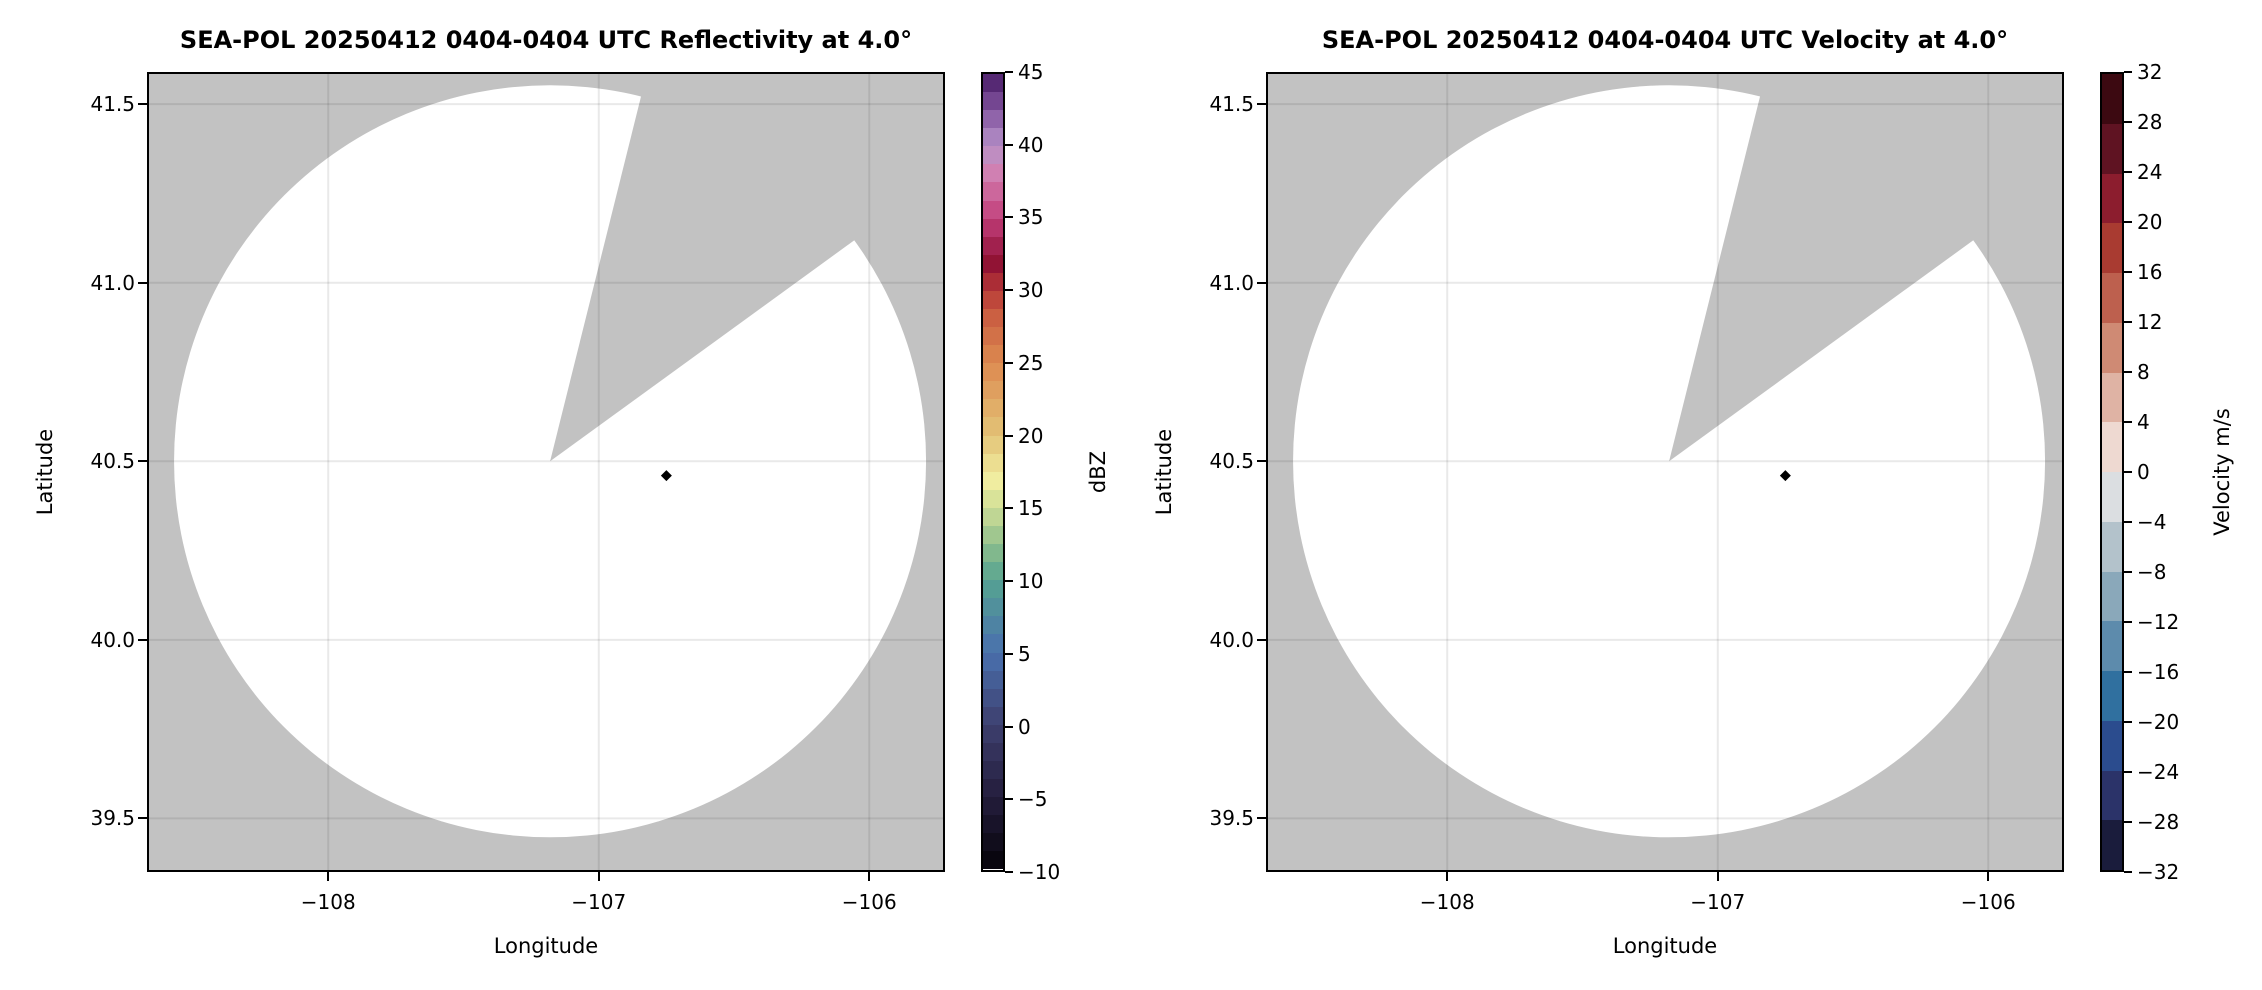 This screenshot has width=2262, height=990. I want to click on colorbar-tick-label: 25, so click(1031, 362).